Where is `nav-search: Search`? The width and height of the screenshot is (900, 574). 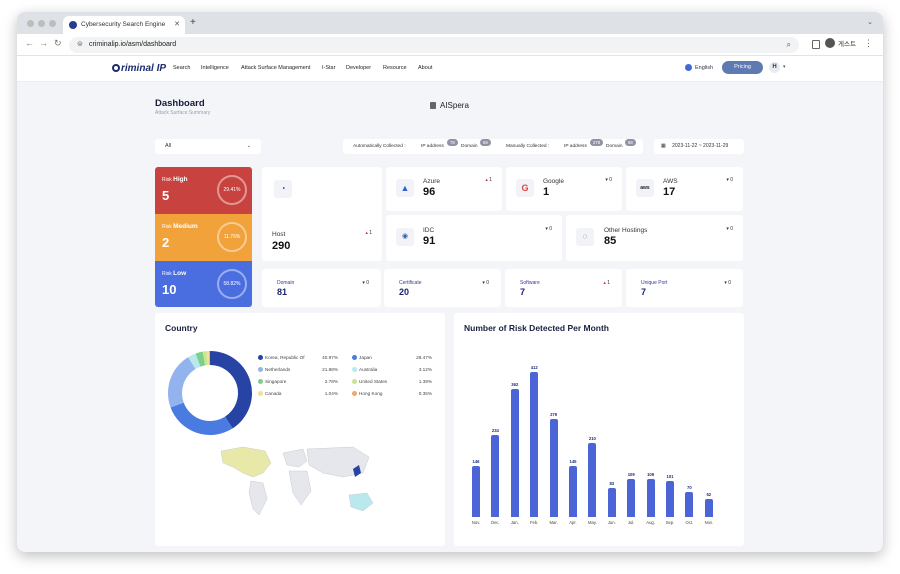
nav-search: Search is located at coordinates (182, 68).